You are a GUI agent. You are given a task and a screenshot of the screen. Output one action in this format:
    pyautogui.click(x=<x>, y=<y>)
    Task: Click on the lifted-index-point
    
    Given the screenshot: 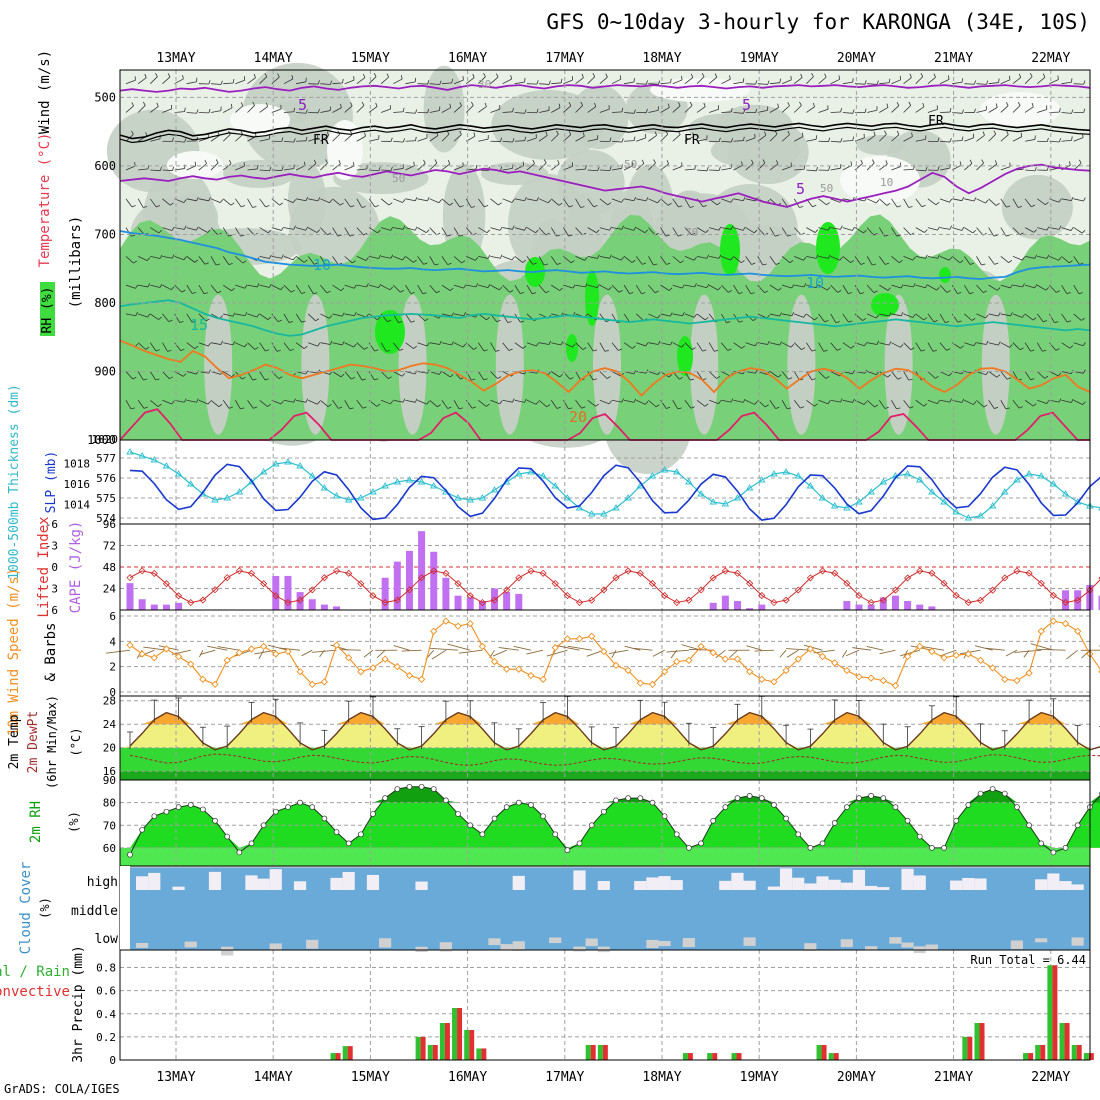 What is the action you would take?
    pyautogui.click(x=567, y=596)
    